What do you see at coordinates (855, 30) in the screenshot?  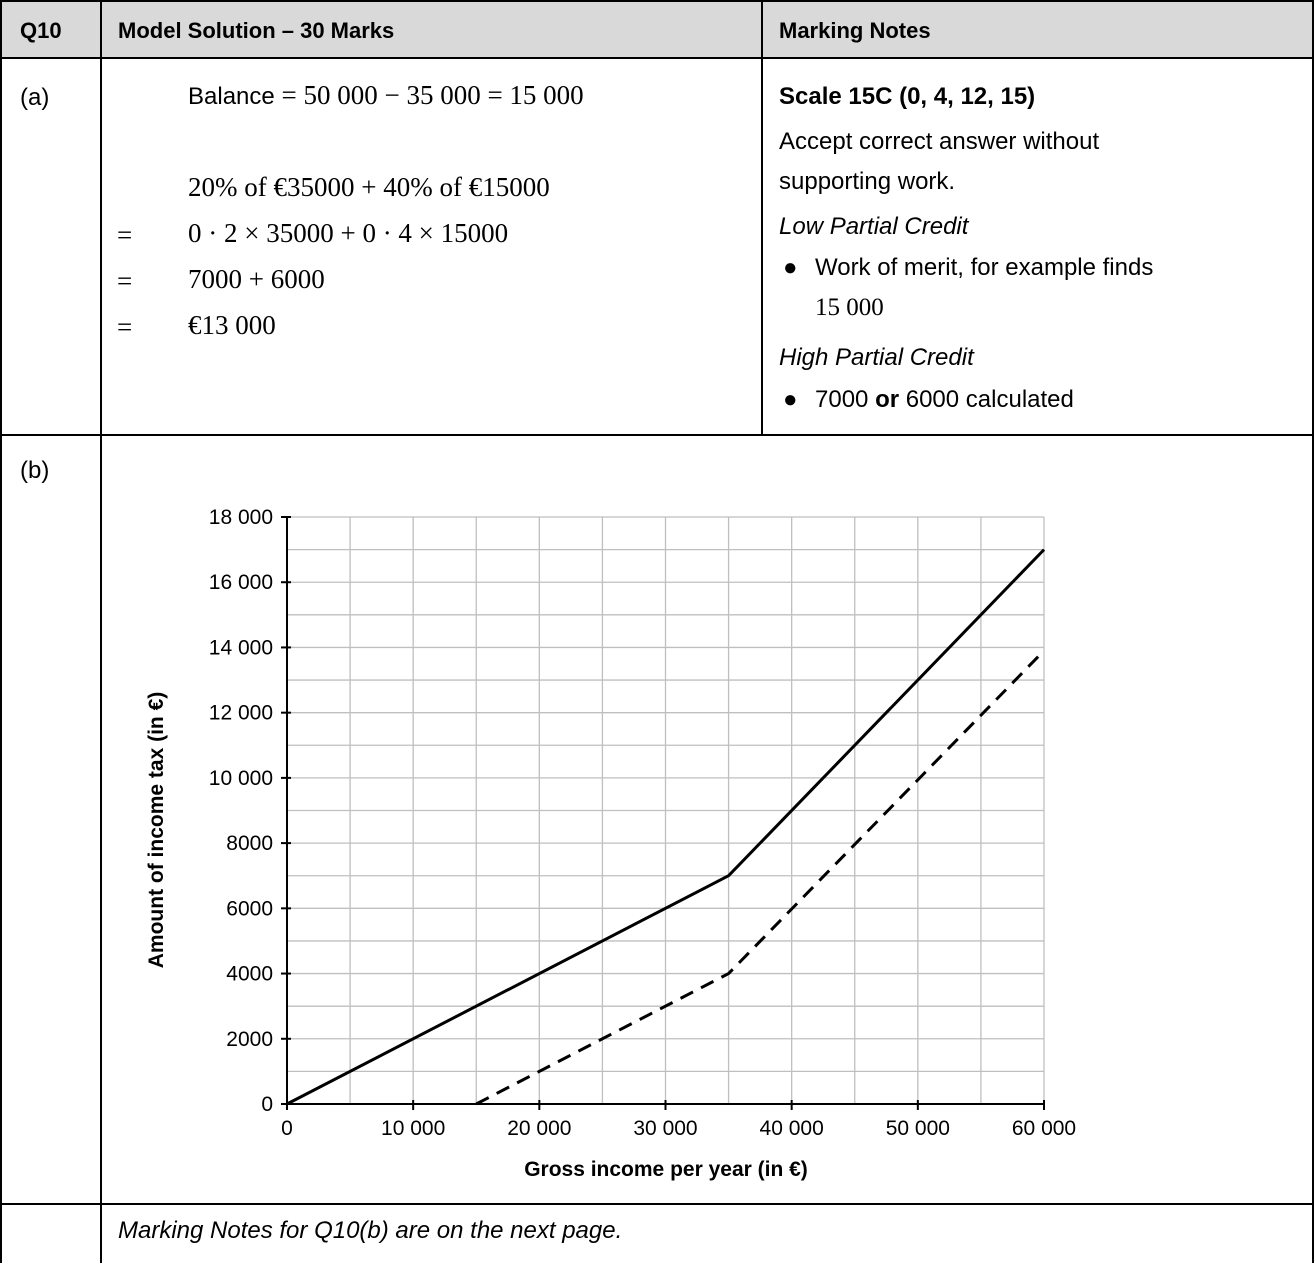 I see `header-marking-notes: Marking Notes` at bounding box center [855, 30].